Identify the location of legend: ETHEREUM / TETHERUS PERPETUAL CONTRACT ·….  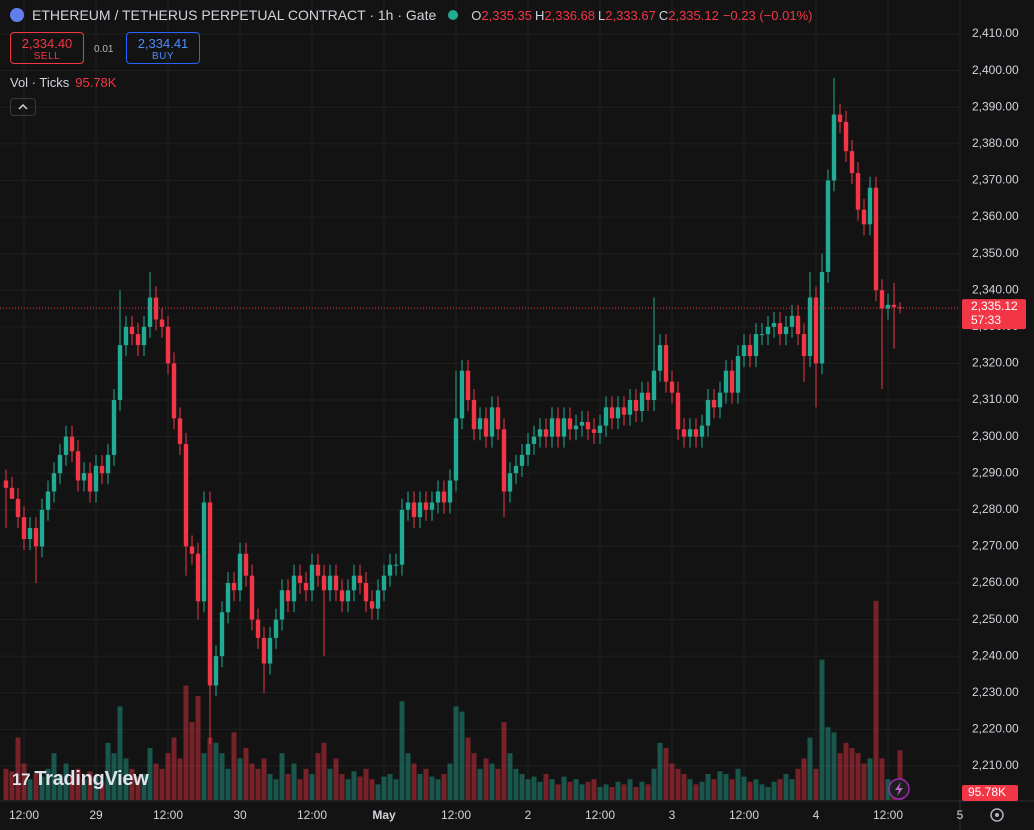
(411, 15).